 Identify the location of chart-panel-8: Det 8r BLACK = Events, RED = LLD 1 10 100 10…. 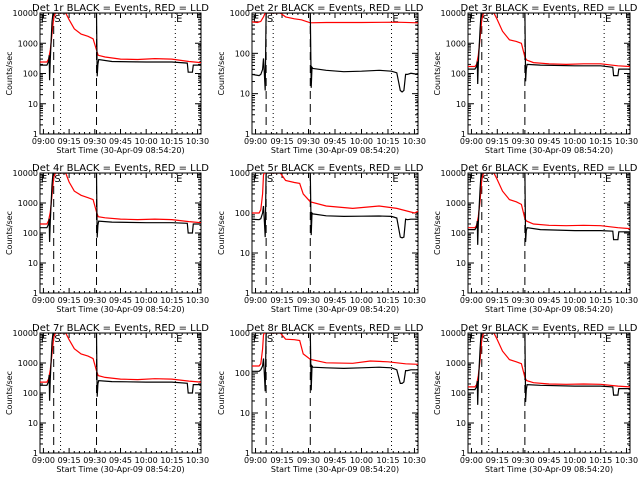
(321, 398).